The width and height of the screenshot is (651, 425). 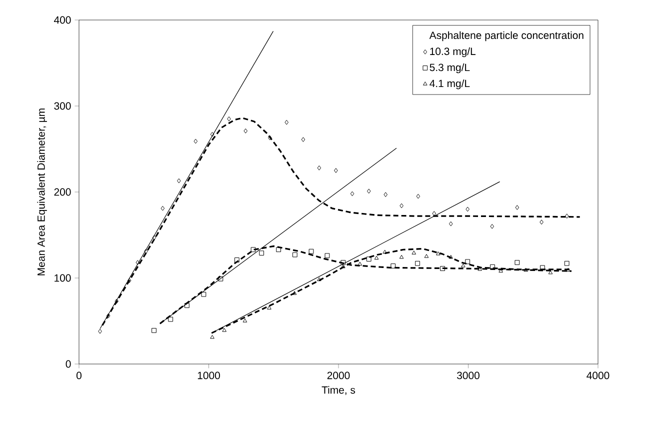 What do you see at coordinates (79, 376) in the screenshot?
I see `x-tick-label: 0` at bounding box center [79, 376].